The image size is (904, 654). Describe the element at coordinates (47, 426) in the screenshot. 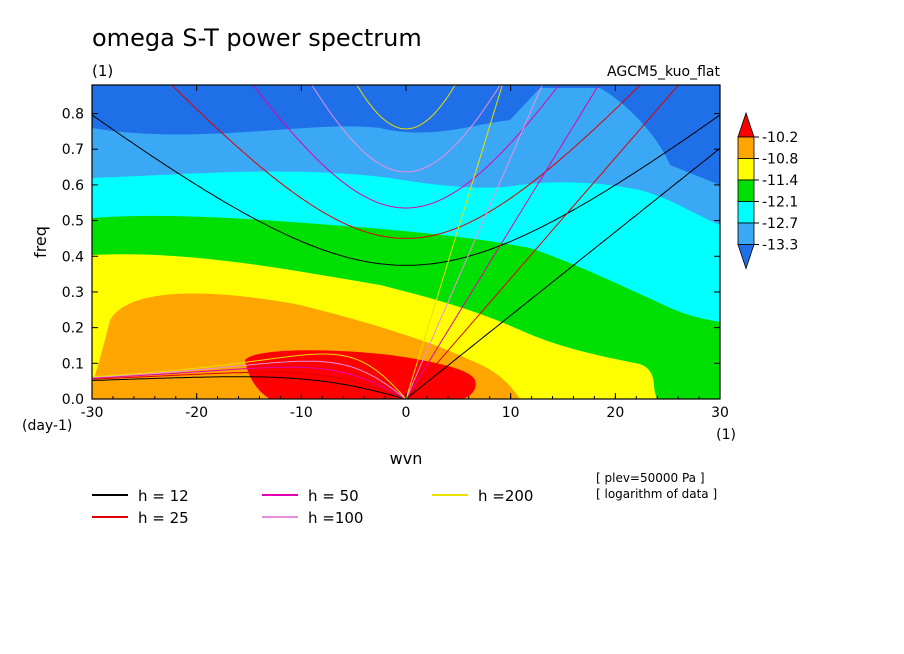

I see `y-axis-unit: (day-1)` at that location.